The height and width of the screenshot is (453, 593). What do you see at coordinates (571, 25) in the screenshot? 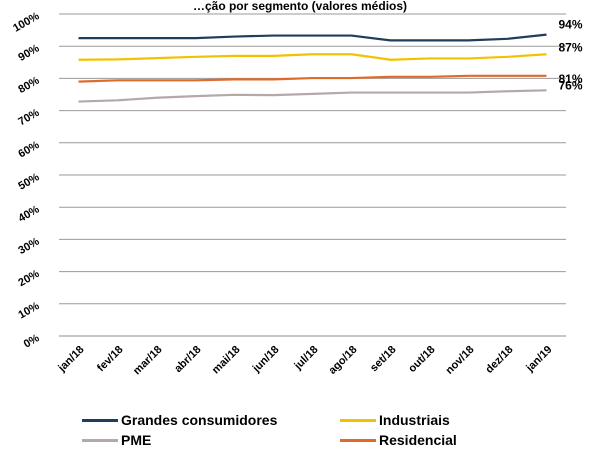
I see `end-label: 94%` at bounding box center [571, 25].